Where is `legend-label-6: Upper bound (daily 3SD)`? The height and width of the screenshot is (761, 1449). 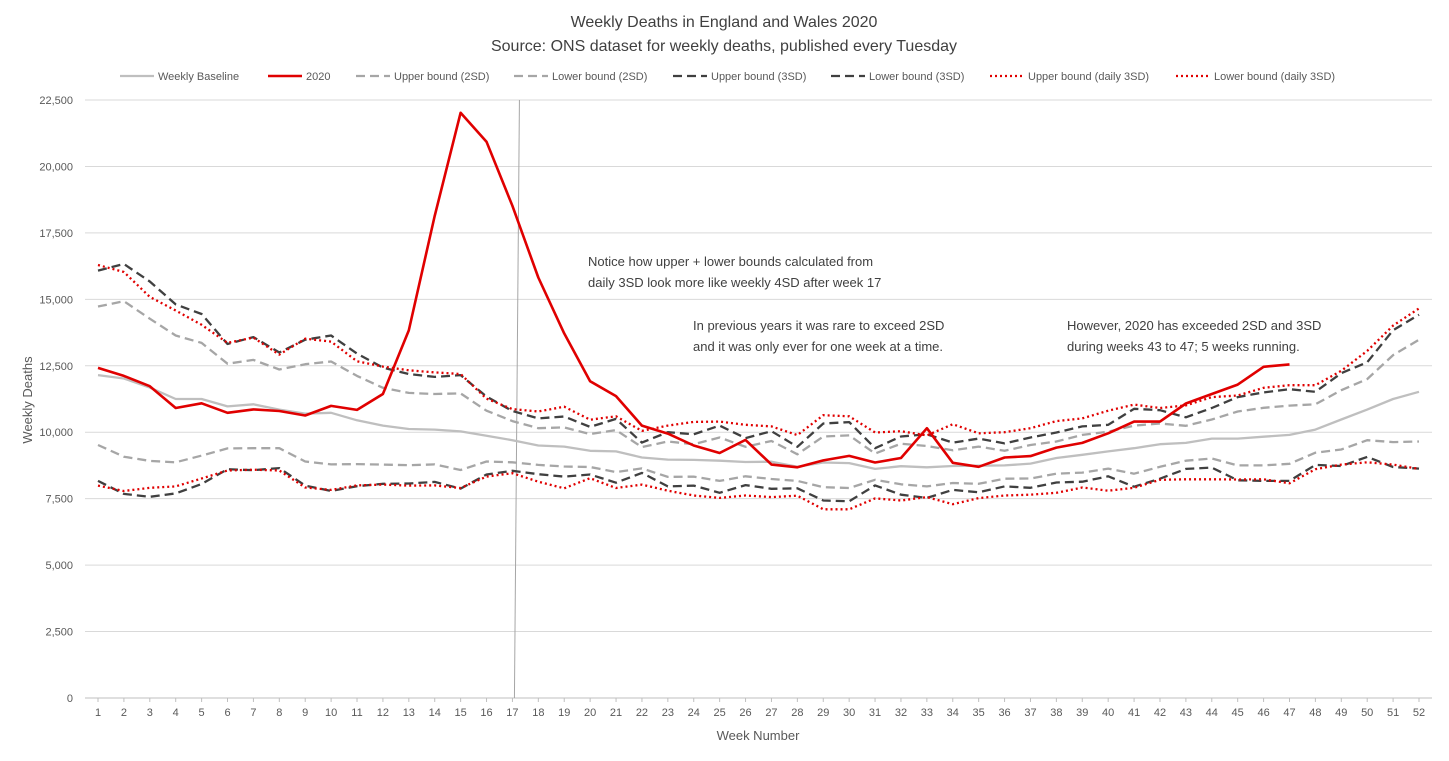
legend-label-6: Upper bound (daily 3SD) is located at coordinates (1088, 77).